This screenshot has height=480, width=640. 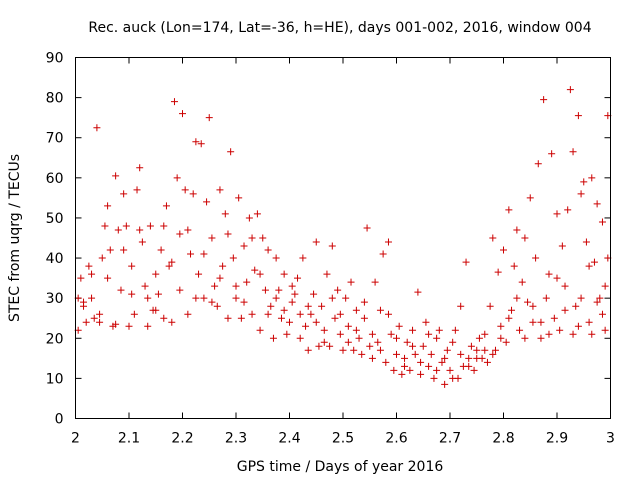 I want to click on y-tick-label: 40, so click(x=55, y=259).